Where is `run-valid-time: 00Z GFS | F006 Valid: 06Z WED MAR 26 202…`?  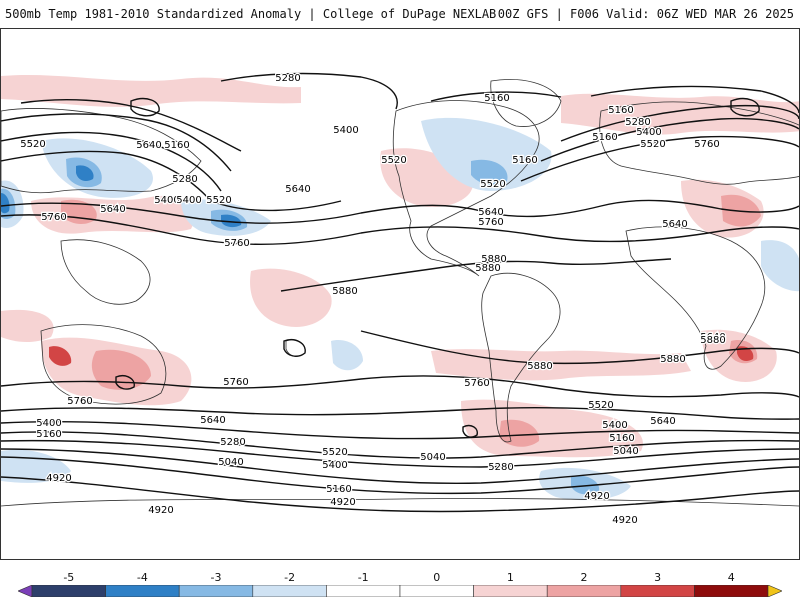
run-valid-time: 00Z GFS | F006 Valid: 06Z WED MAR 26 202… is located at coordinates (645, 14).